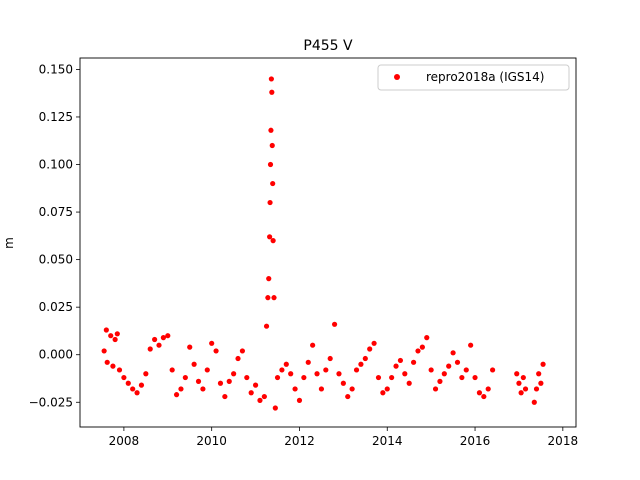  Describe the element at coordinates (56, 69) in the screenshot. I see `y-tick-label: 0.150` at that location.